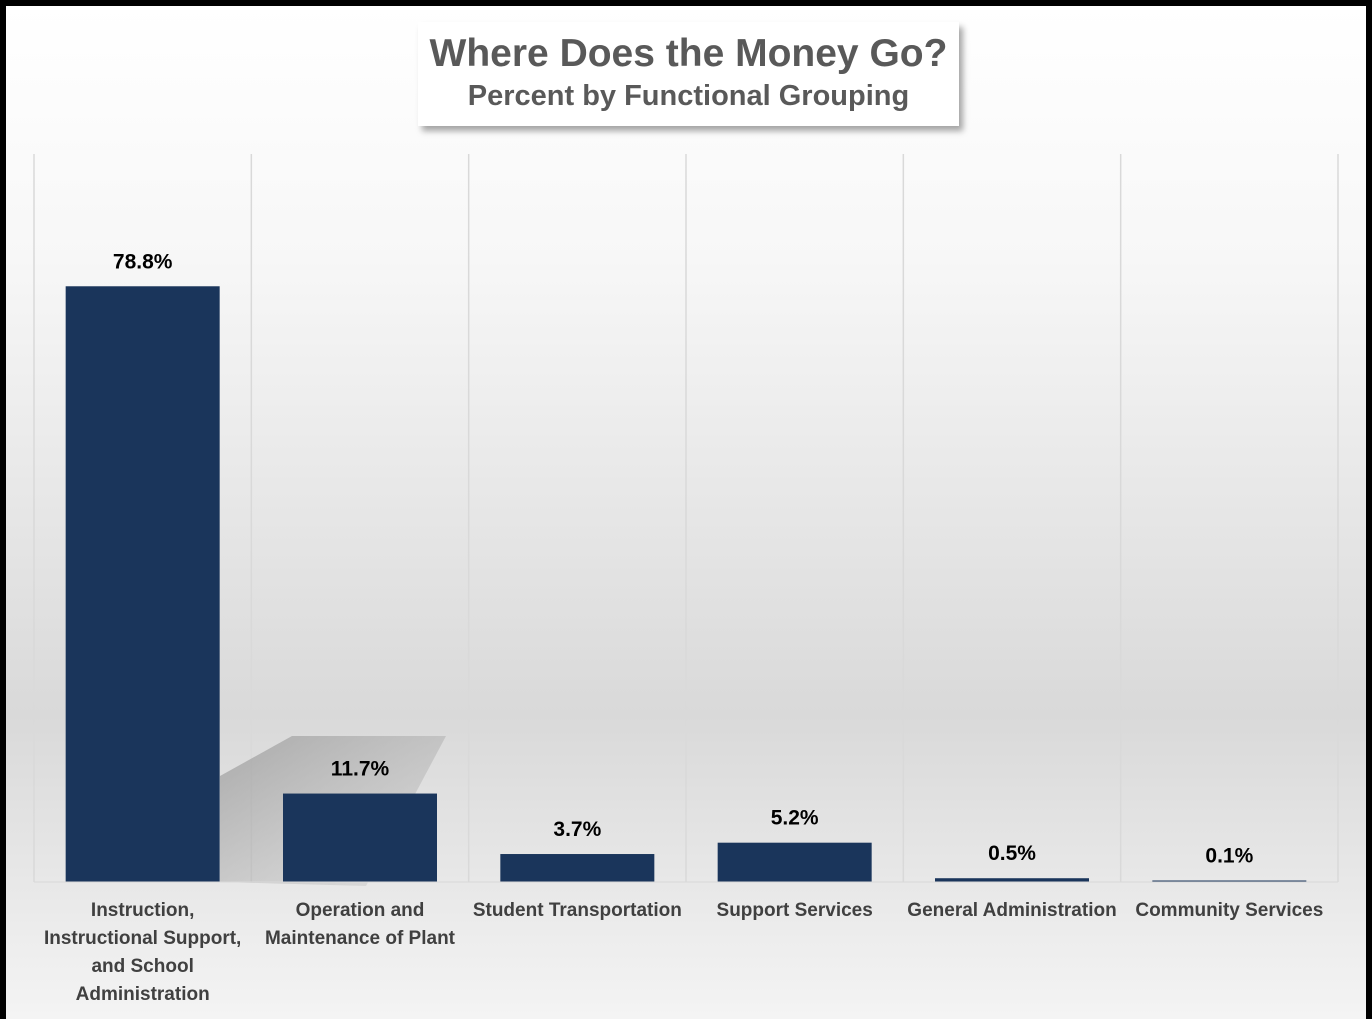 This screenshot has height=1019, width=1372. Describe the element at coordinates (688, 53) in the screenshot. I see `chart-title: Where Does the Money Go?` at that location.